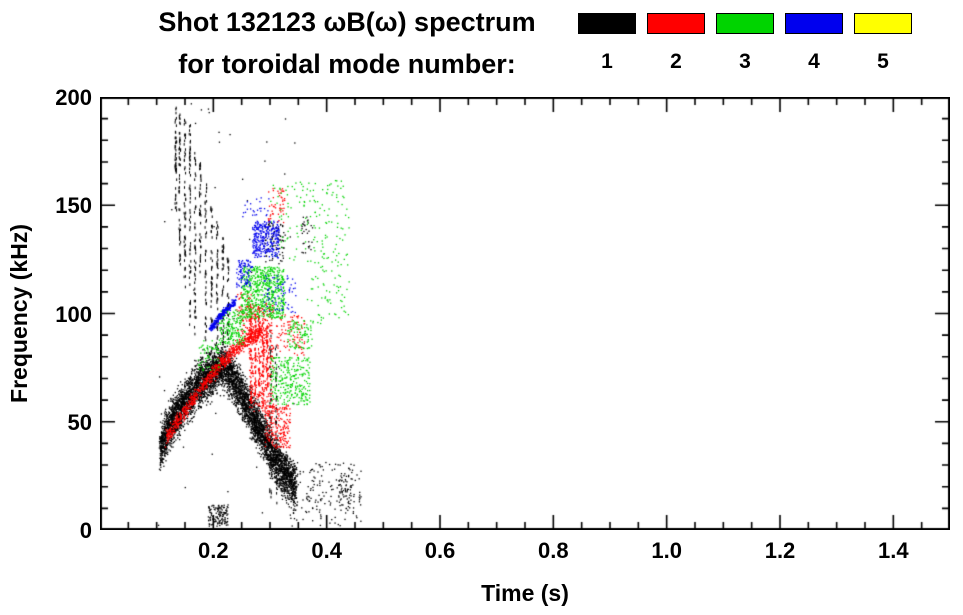 The width and height of the screenshot is (963, 615). Describe the element at coordinates (553, 550) in the screenshot. I see `x-tick-label-0.8: 0.8` at that location.